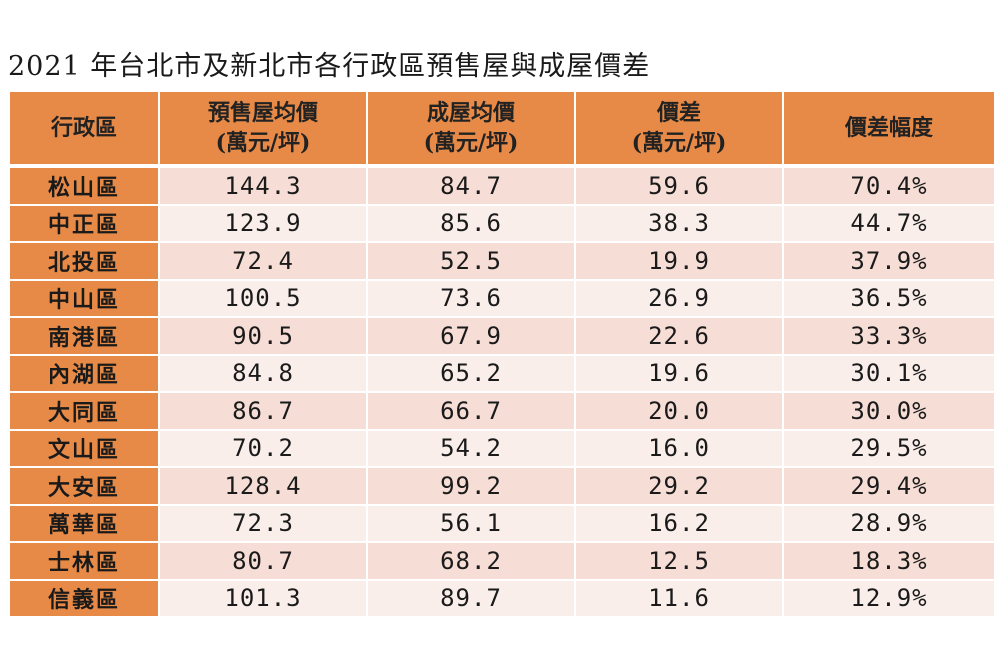 This screenshot has width=1000, height=667. Describe the element at coordinates (85, 299) in the screenshot. I see `cell-district: 中山區` at that location.